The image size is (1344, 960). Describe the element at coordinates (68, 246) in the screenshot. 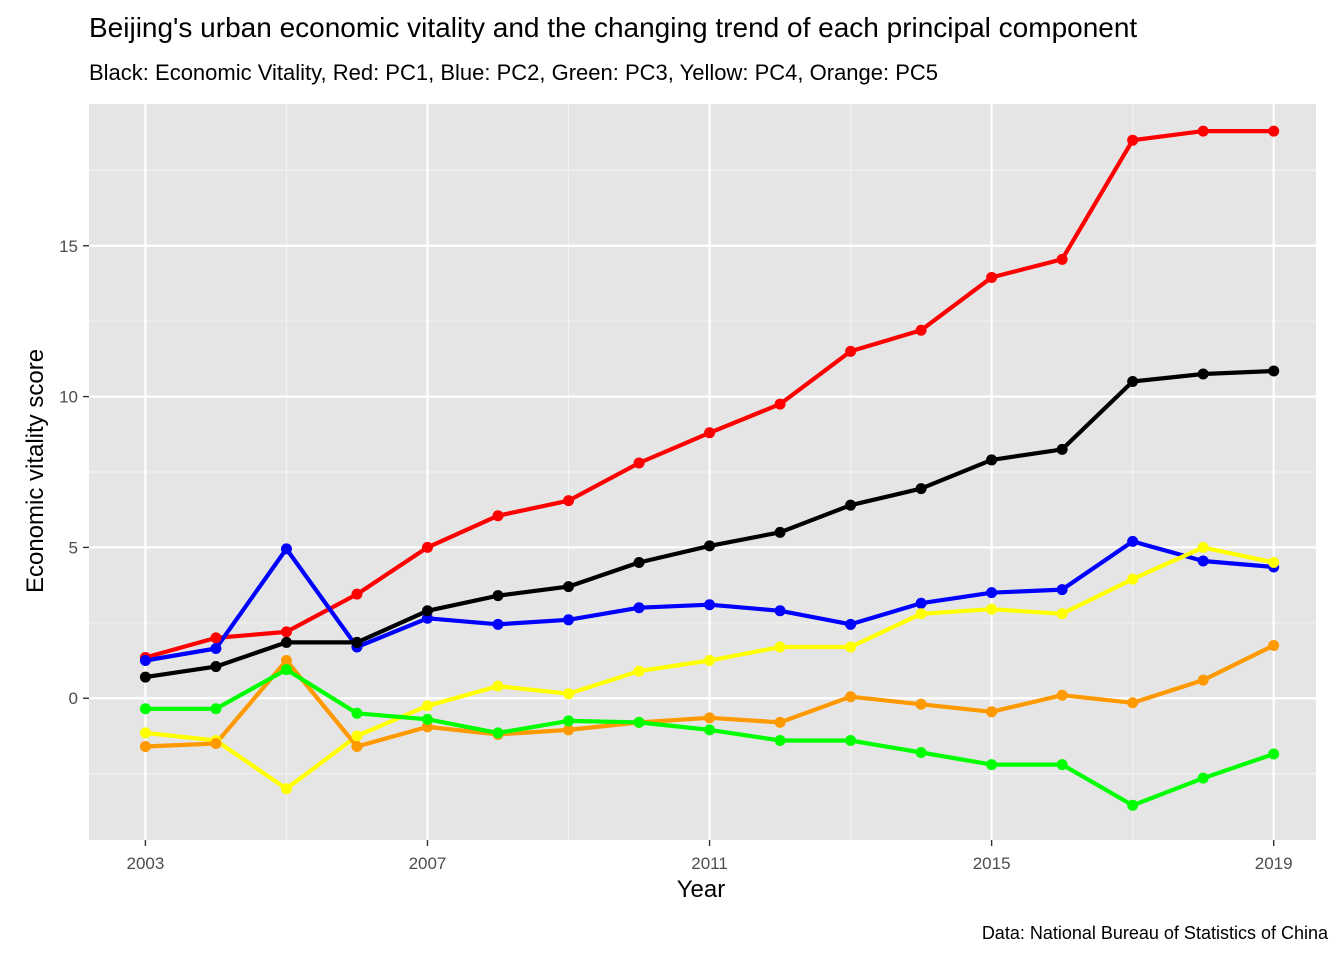

I see `y-tick-label: 15` at that location.